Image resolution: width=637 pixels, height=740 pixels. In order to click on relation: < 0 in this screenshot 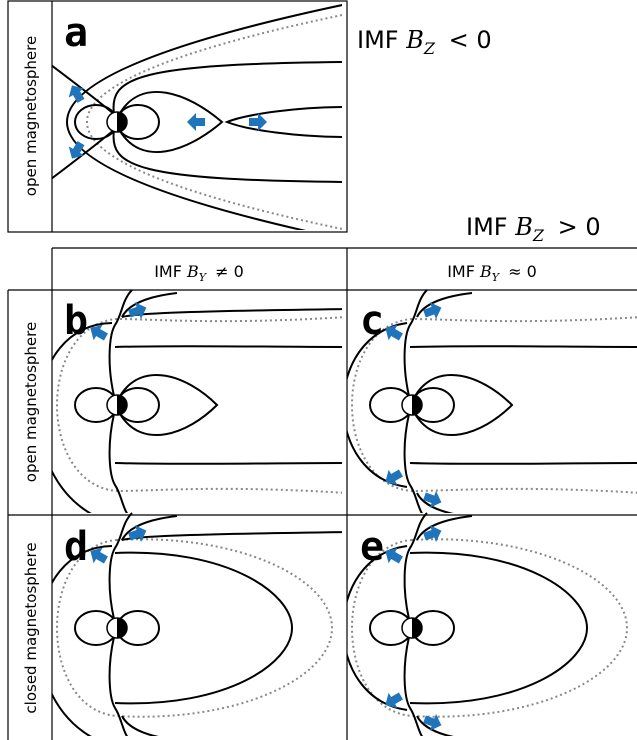, I will do `click(470, 40)`.